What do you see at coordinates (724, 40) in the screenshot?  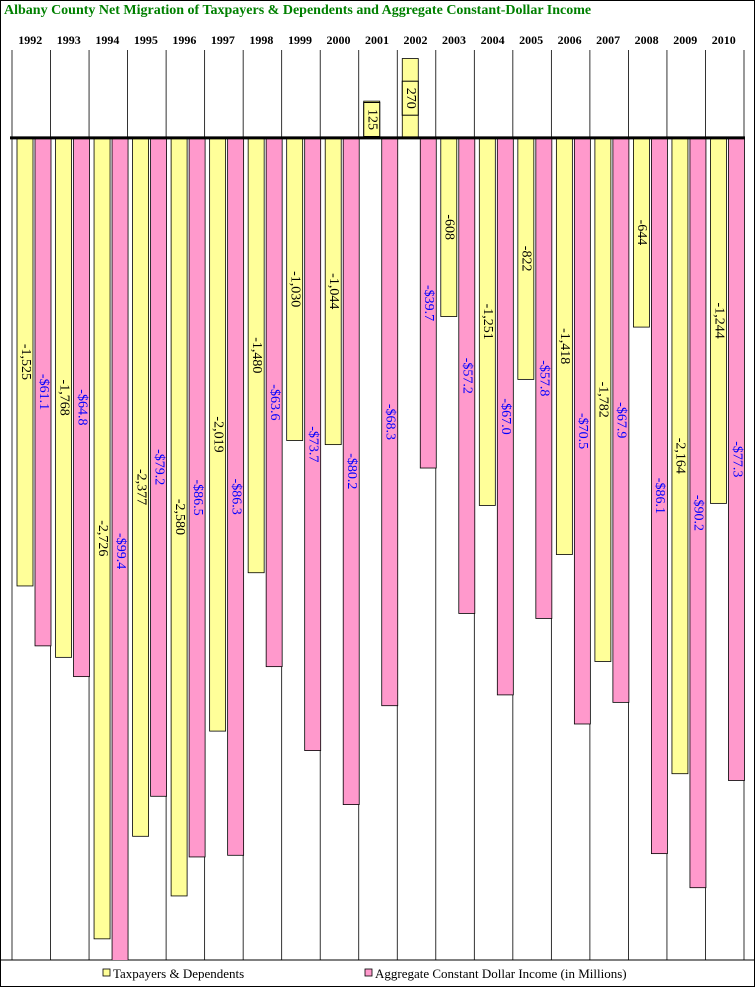 I see `x-tick-label: 2010` at bounding box center [724, 40].